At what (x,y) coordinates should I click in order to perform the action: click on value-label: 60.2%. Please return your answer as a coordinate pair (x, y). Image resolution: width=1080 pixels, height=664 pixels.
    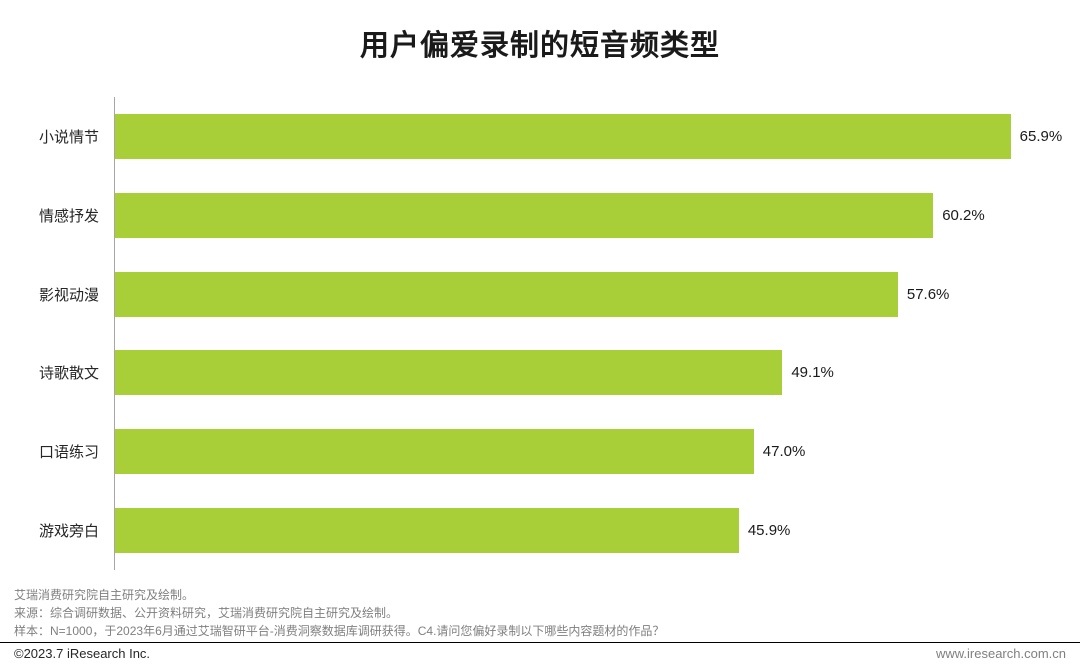
    Looking at the image, I should click on (963, 215).